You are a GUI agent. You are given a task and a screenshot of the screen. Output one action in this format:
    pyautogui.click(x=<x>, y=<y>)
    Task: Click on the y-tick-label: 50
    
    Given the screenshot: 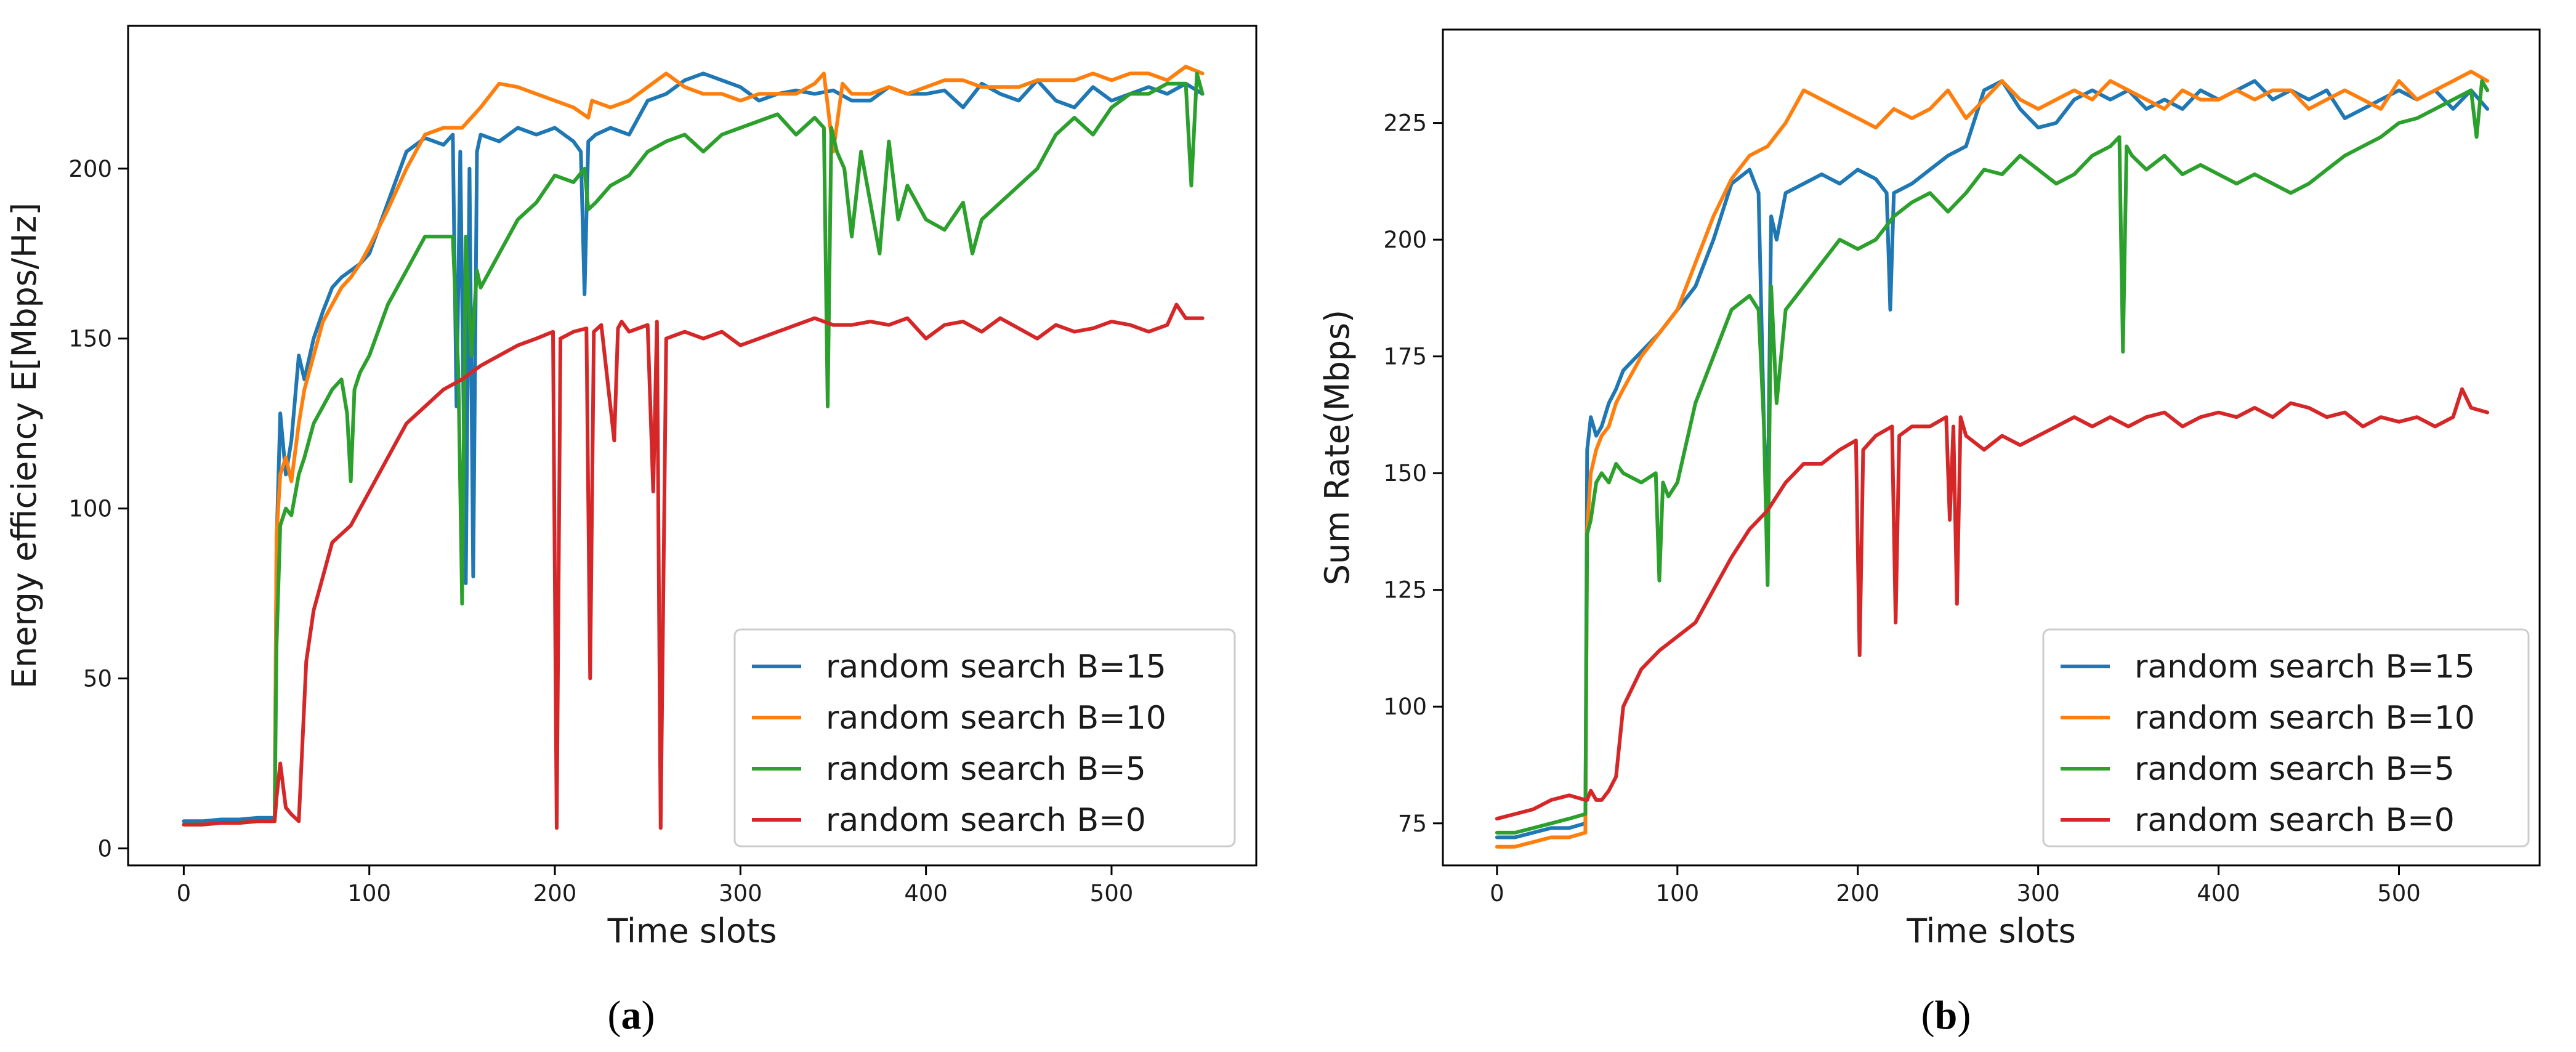 What is the action you would take?
    pyautogui.click(x=97, y=679)
    